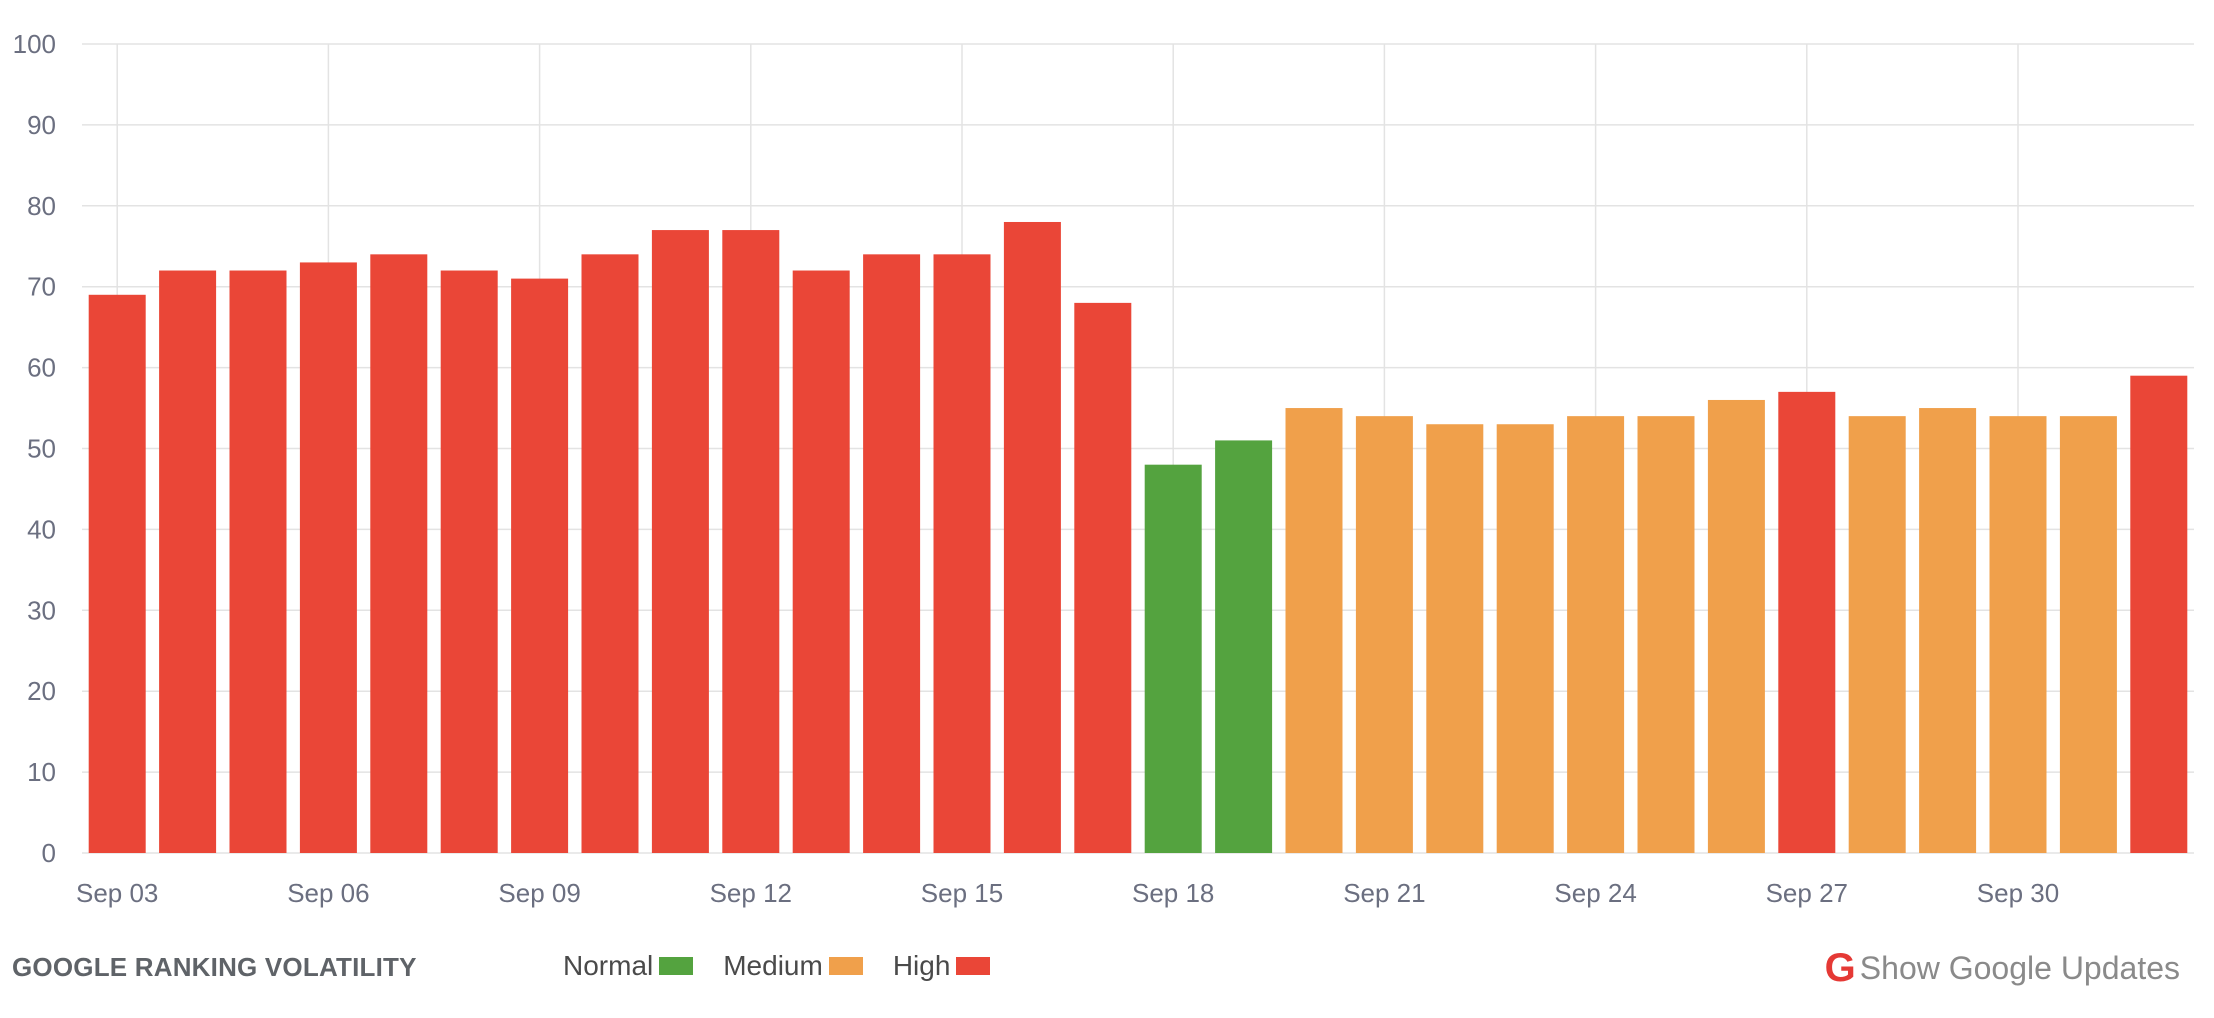  I want to click on x-tick-label-sep-09: Sep 09, so click(539, 893).